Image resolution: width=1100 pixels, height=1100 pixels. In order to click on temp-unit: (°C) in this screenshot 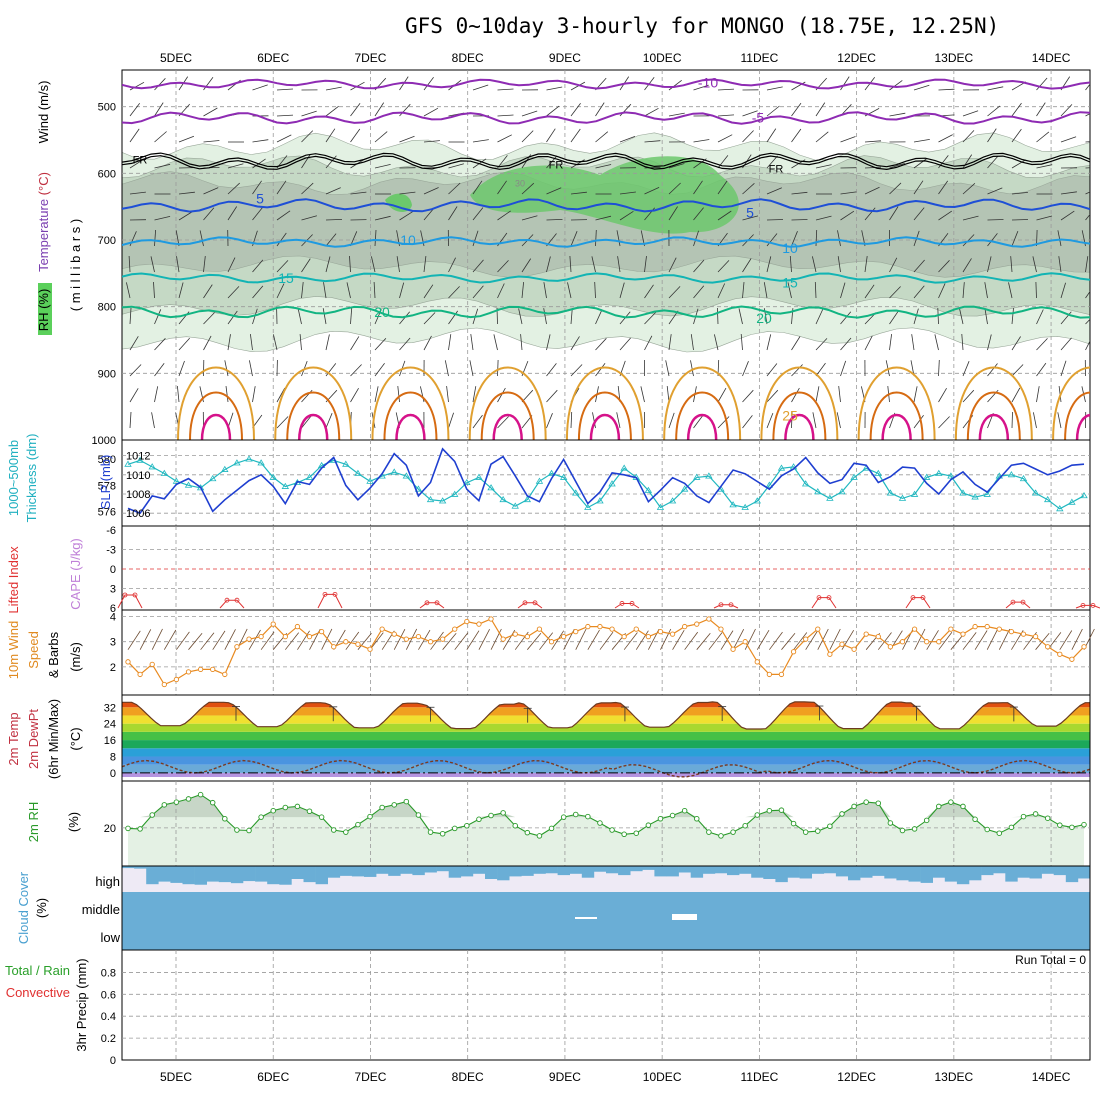, I will do `click(75, 738)`.